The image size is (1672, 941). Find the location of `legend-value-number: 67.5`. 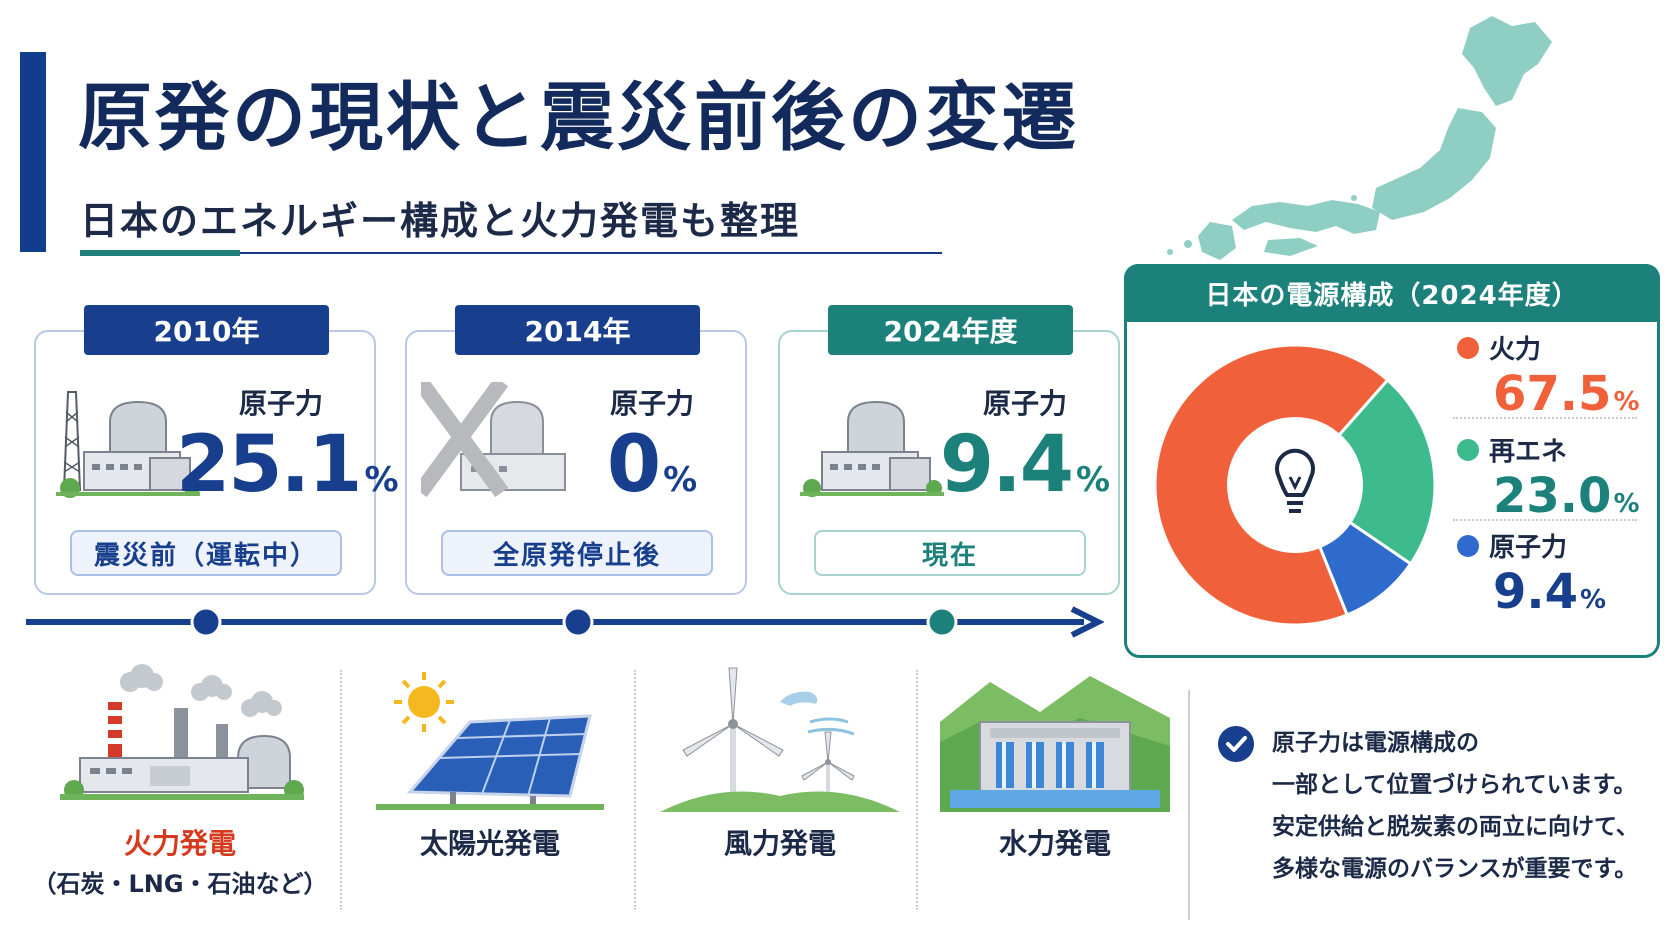

legend-value-number: 67.5 is located at coordinates (1552, 394).